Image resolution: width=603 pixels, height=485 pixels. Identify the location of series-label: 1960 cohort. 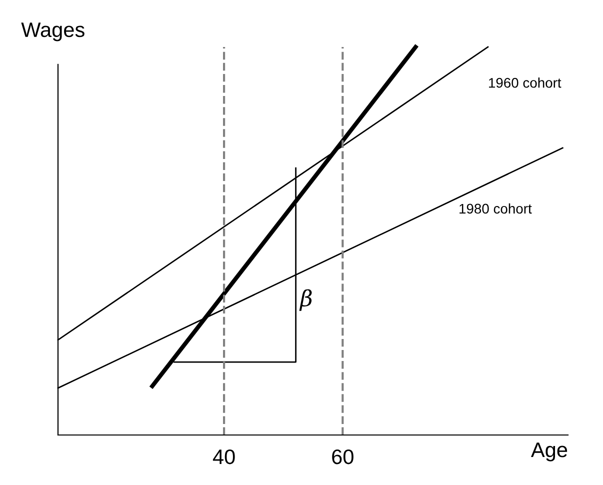
(525, 83).